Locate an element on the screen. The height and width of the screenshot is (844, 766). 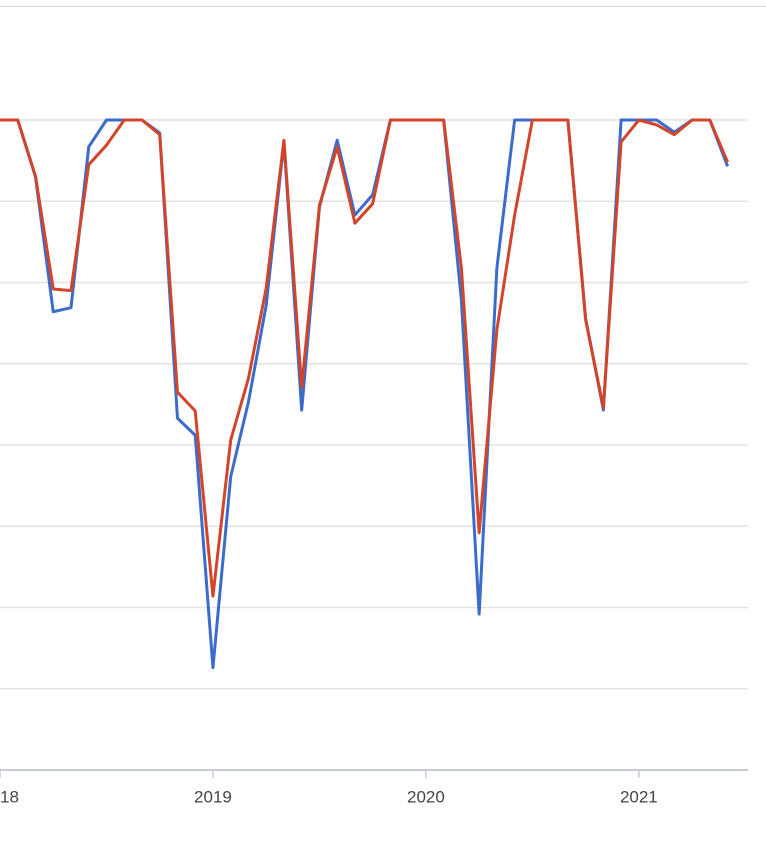
x-tick-label: 2019 is located at coordinates (213, 796).